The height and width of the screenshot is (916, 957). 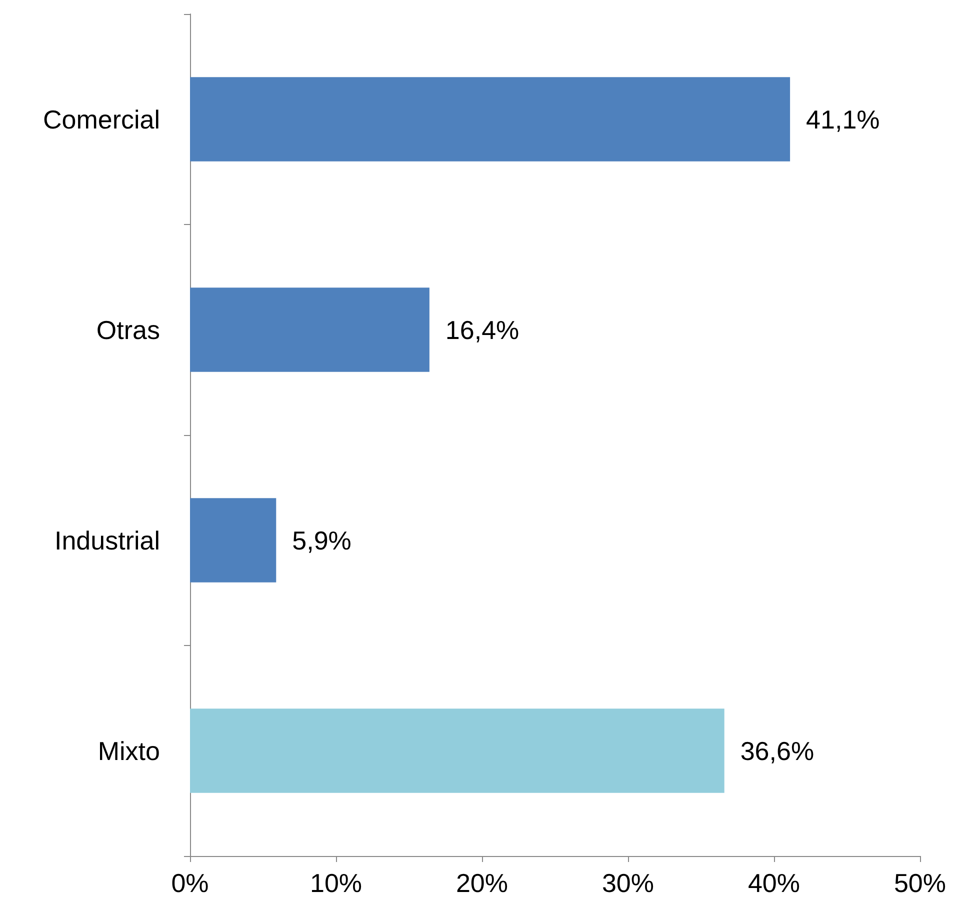 I want to click on x-tick-label: 30%, so click(x=628, y=883).